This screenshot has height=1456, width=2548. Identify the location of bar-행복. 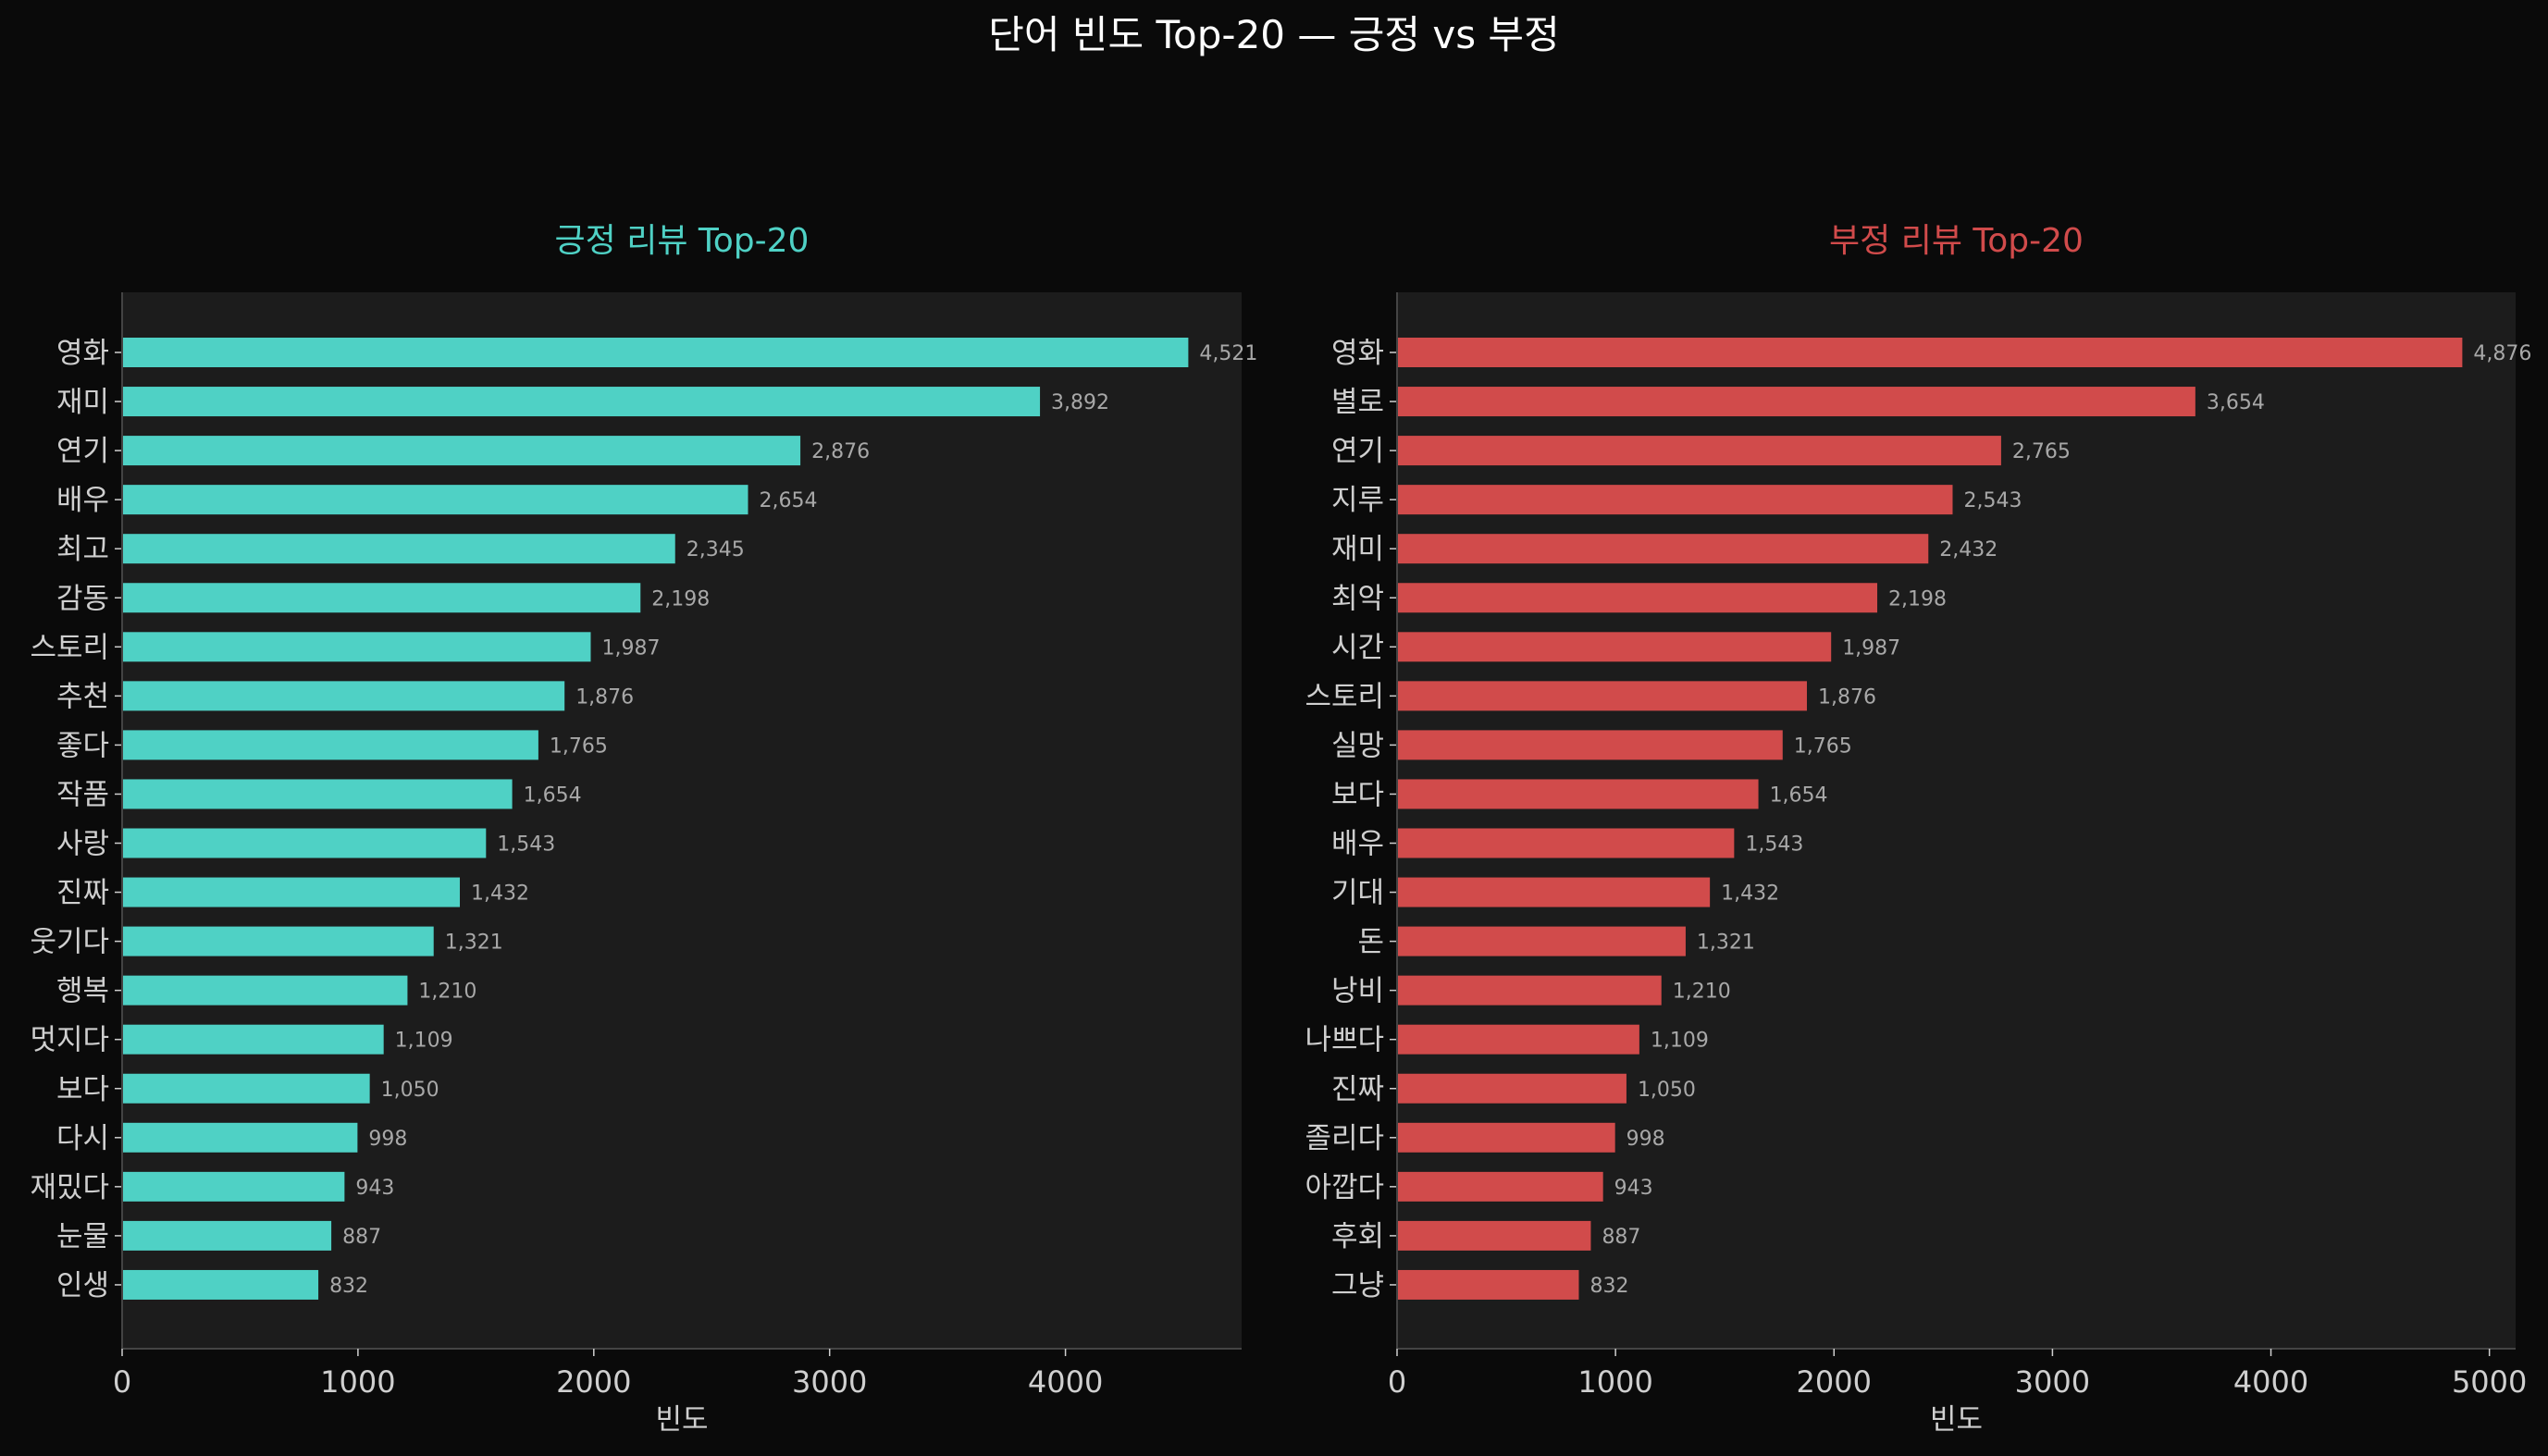
(265, 990).